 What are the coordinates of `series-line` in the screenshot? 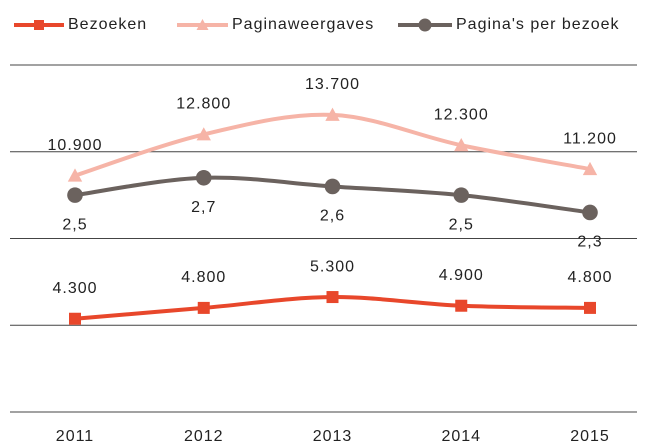 It's located at (332, 145).